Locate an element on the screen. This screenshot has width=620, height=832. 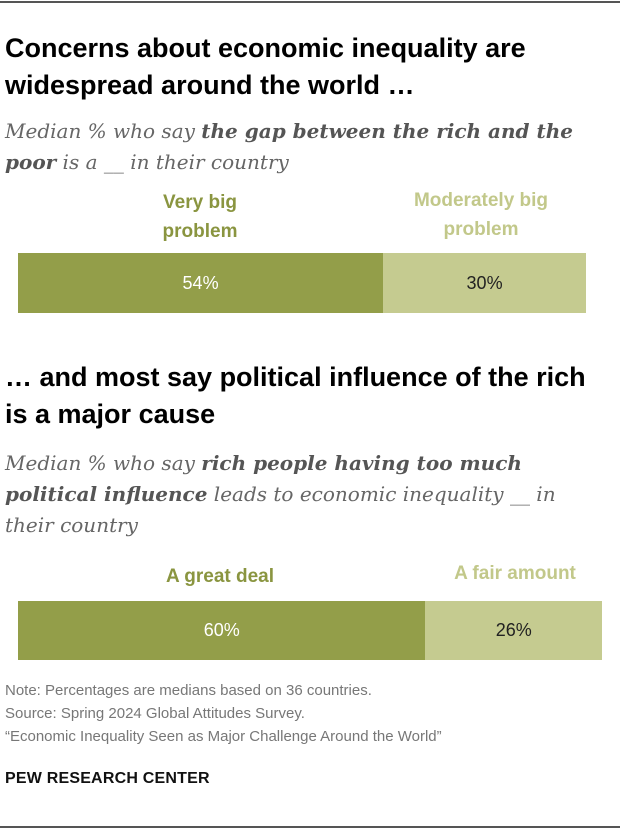
chart2-stacked-bar: 60% 26% is located at coordinates (310, 630).